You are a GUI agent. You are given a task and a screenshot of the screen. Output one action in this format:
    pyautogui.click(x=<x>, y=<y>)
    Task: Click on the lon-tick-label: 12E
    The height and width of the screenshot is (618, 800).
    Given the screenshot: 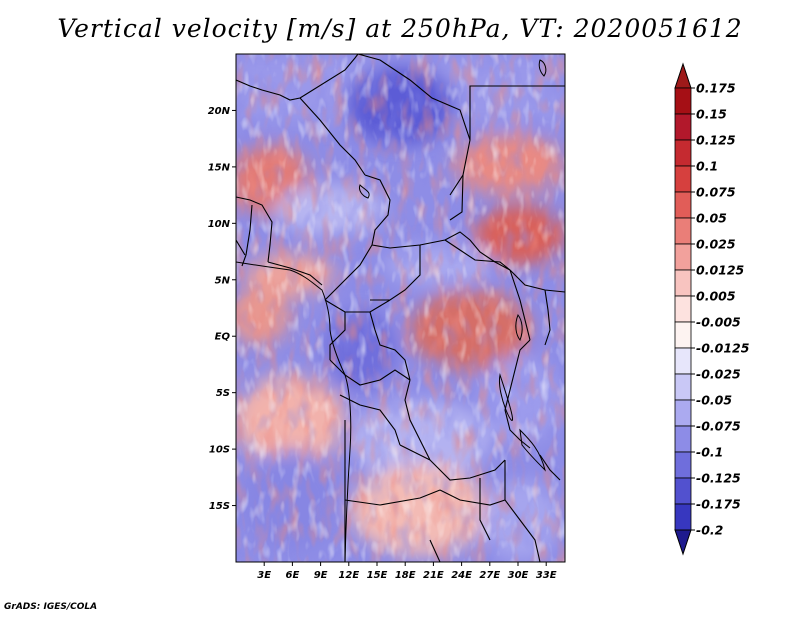 What is the action you would take?
    pyautogui.click(x=348, y=575)
    